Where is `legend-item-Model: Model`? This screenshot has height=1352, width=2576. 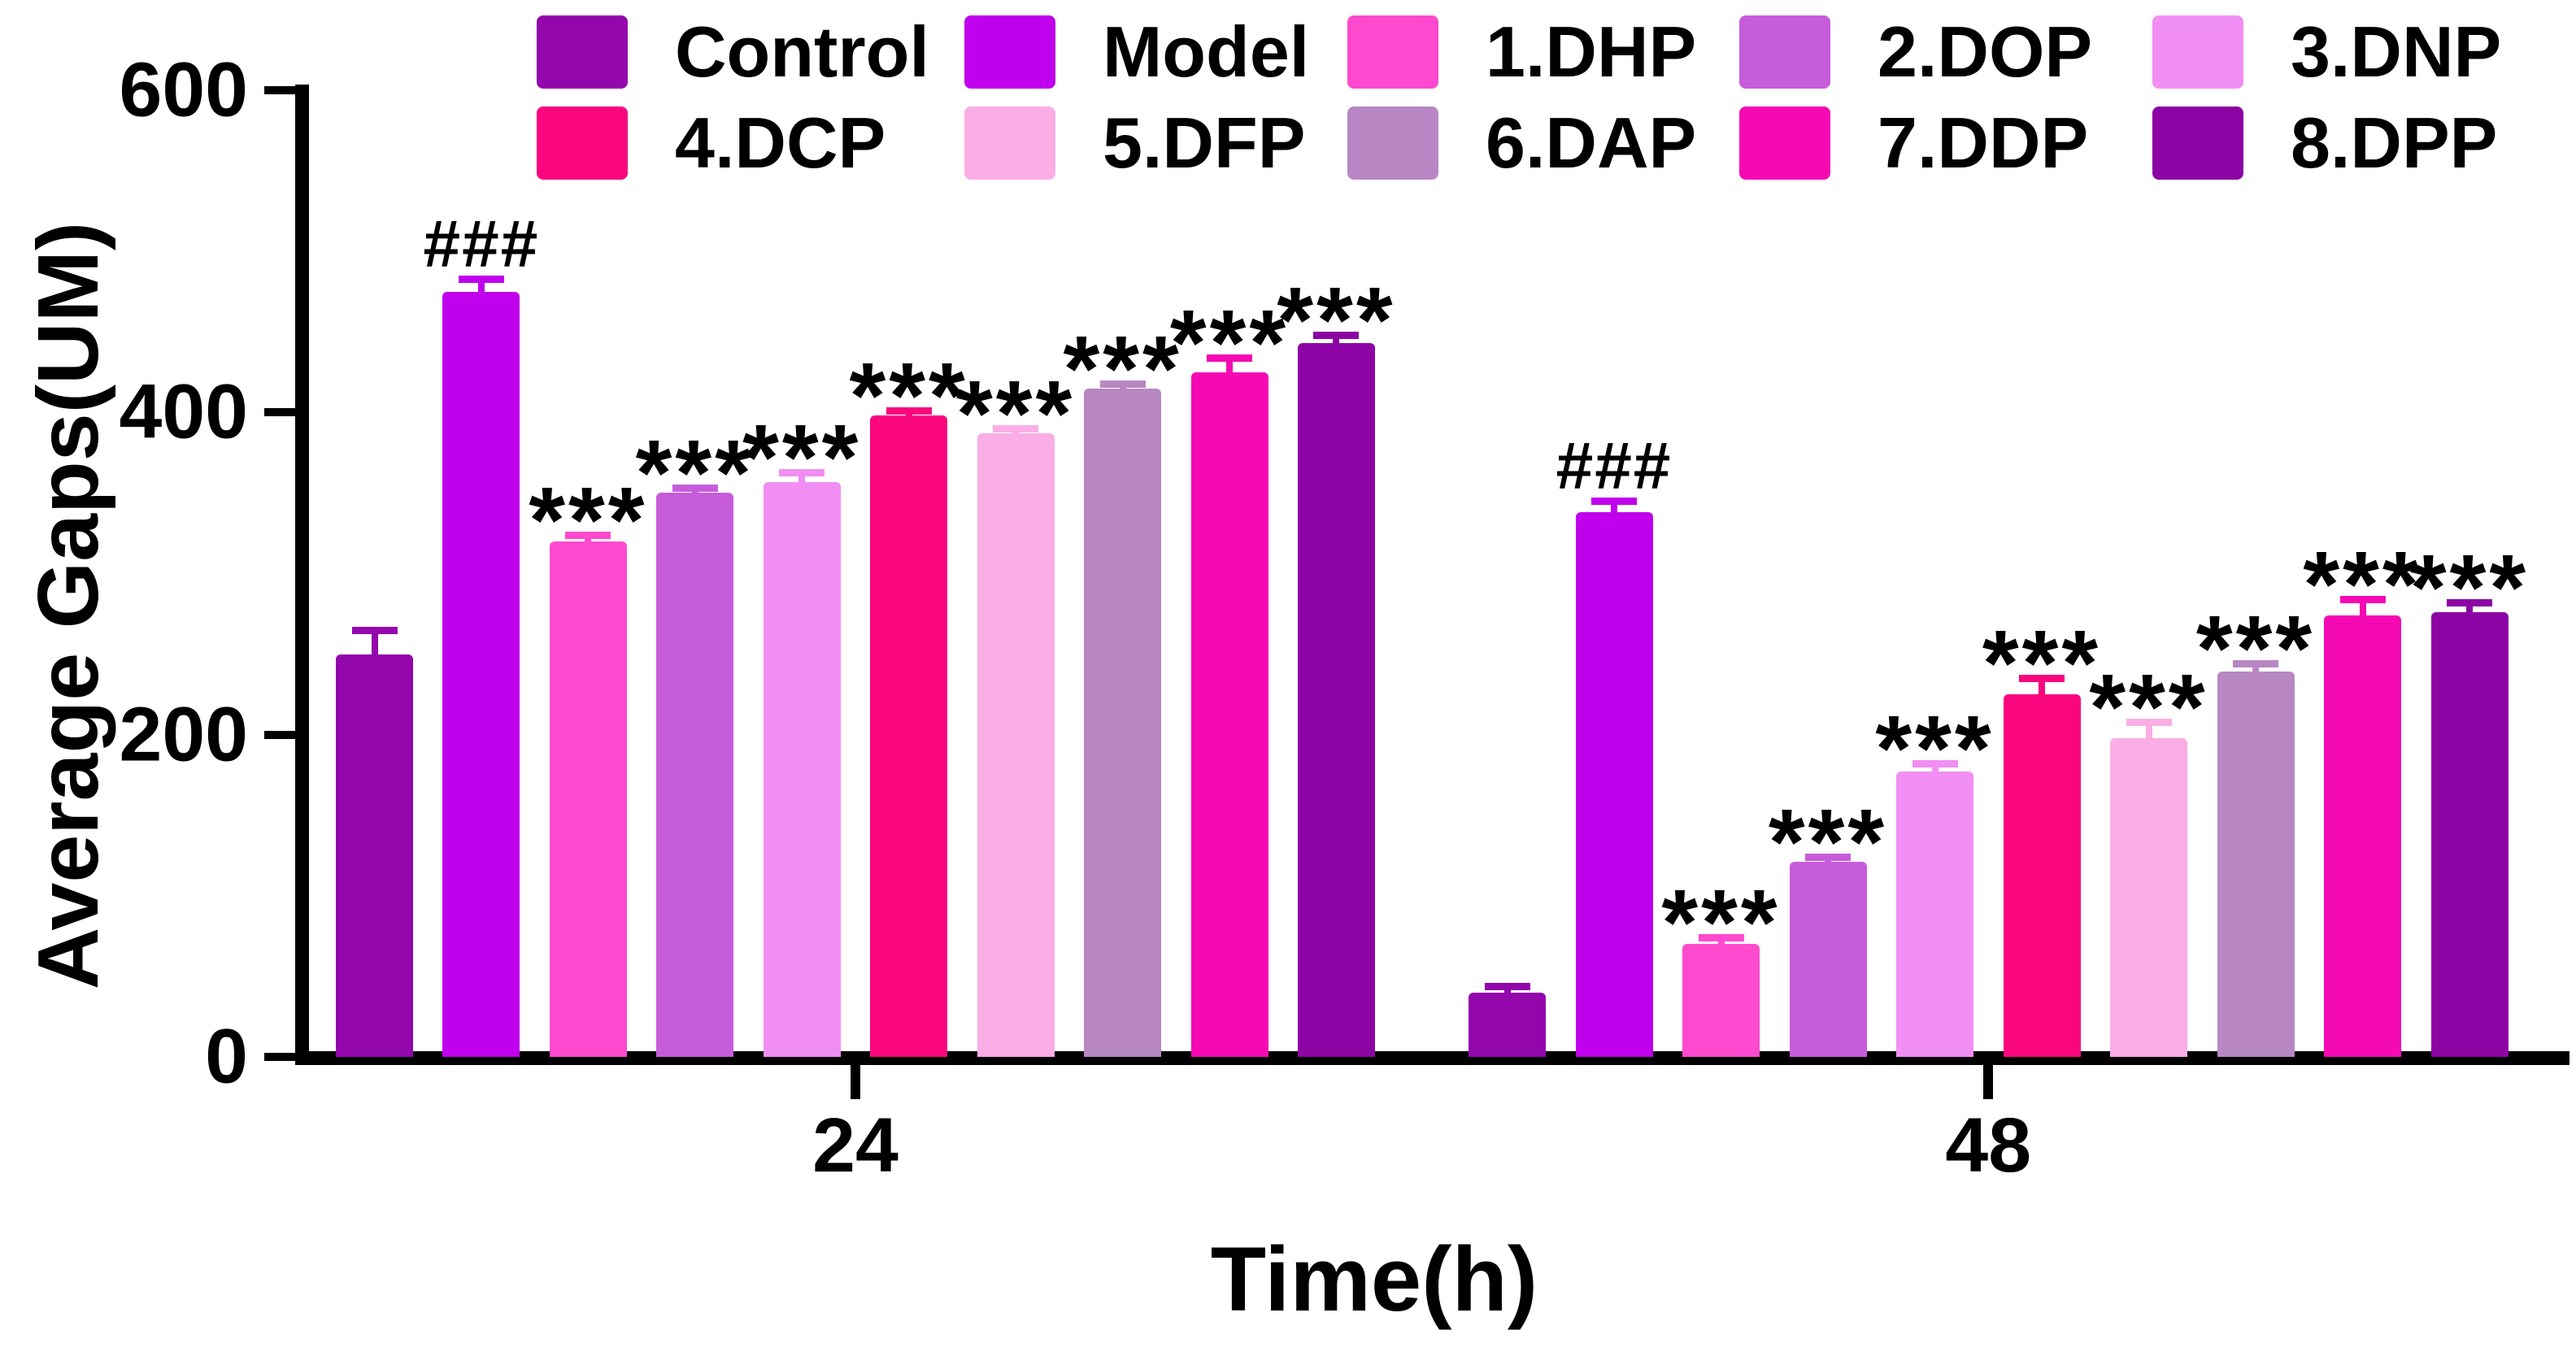
legend-item-Model: Model is located at coordinates (1156, 52).